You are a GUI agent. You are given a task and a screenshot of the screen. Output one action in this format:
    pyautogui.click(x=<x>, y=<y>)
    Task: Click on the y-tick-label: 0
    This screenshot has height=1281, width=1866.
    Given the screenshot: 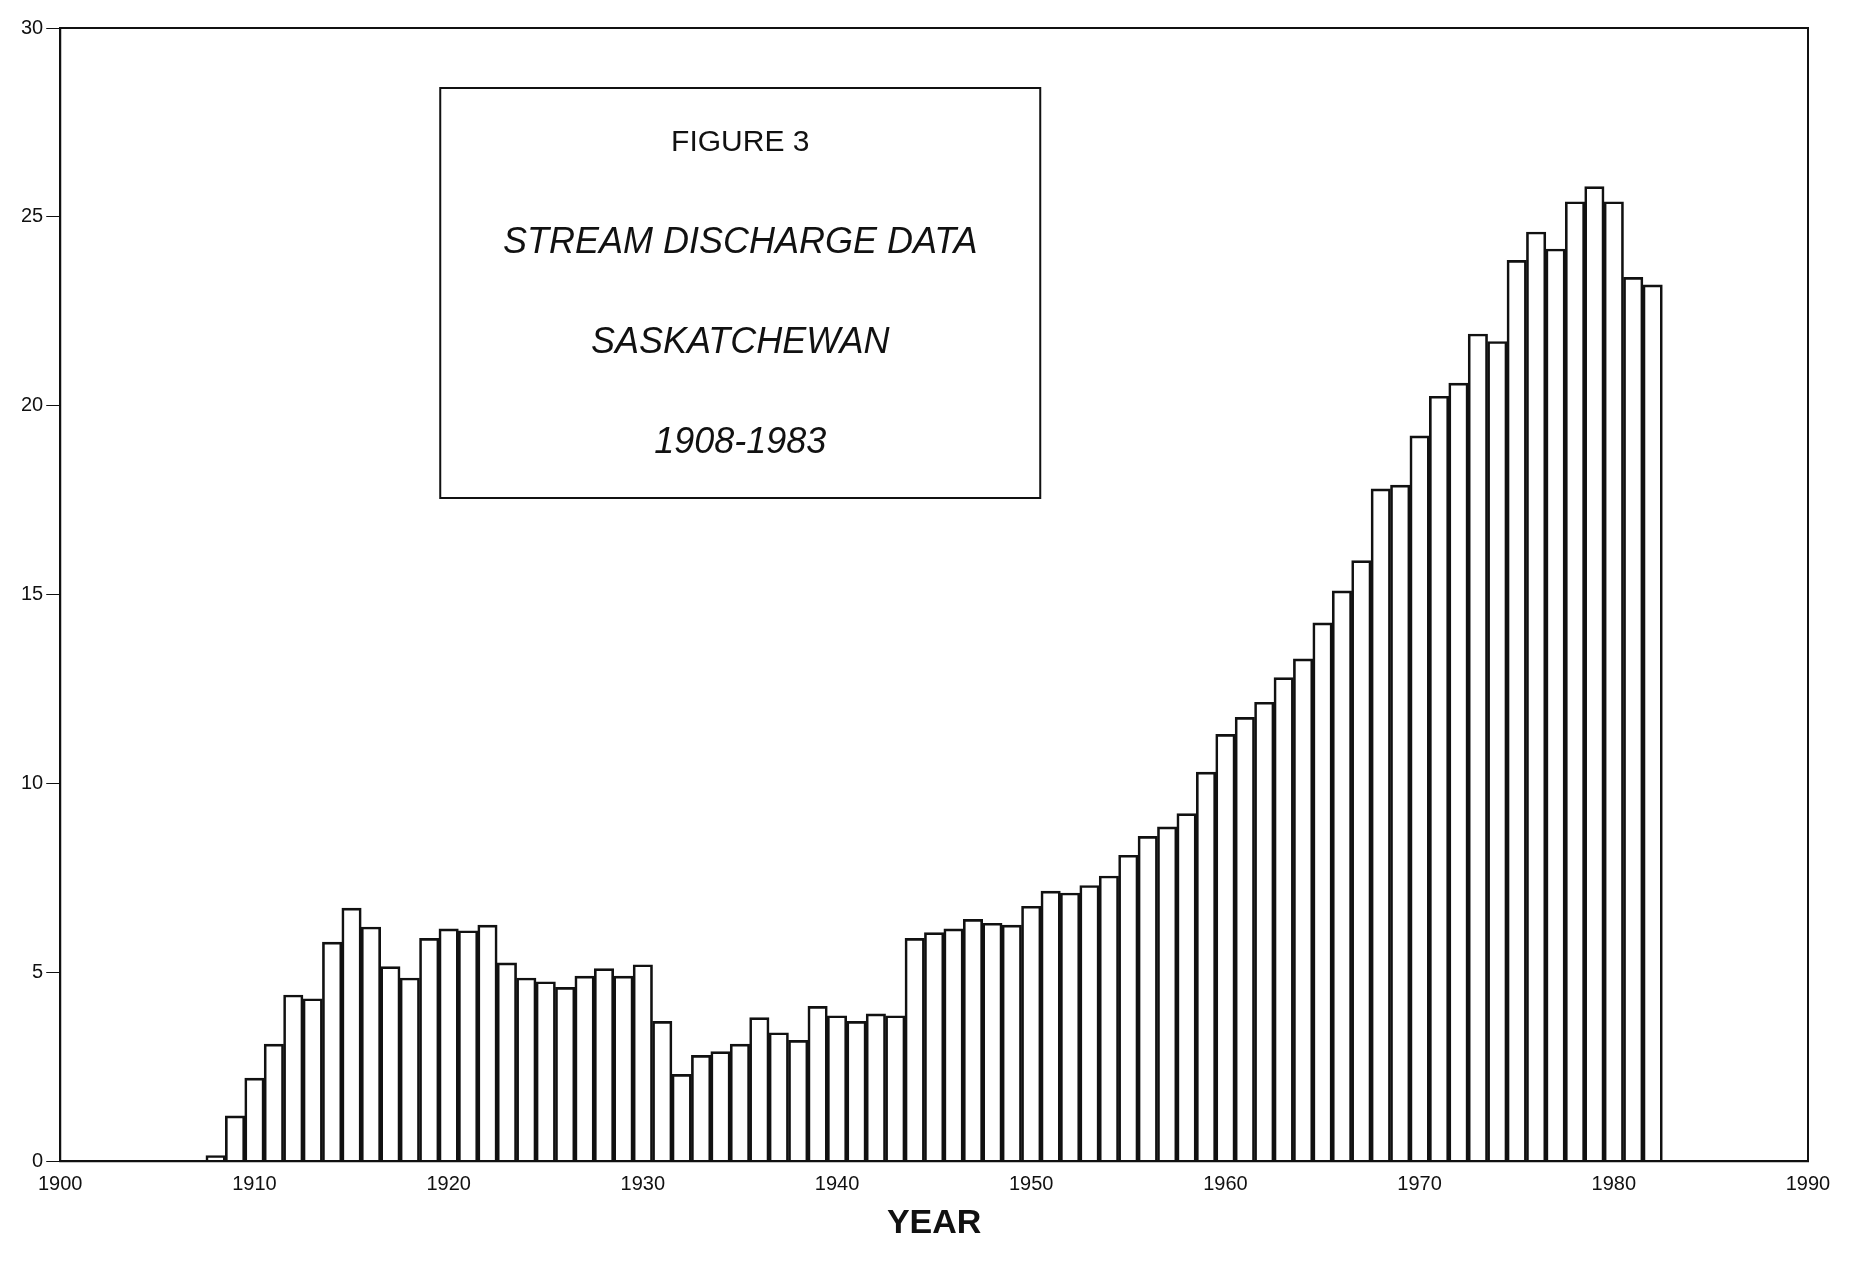 What is the action you would take?
    pyautogui.click(x=38, y=1159)
    